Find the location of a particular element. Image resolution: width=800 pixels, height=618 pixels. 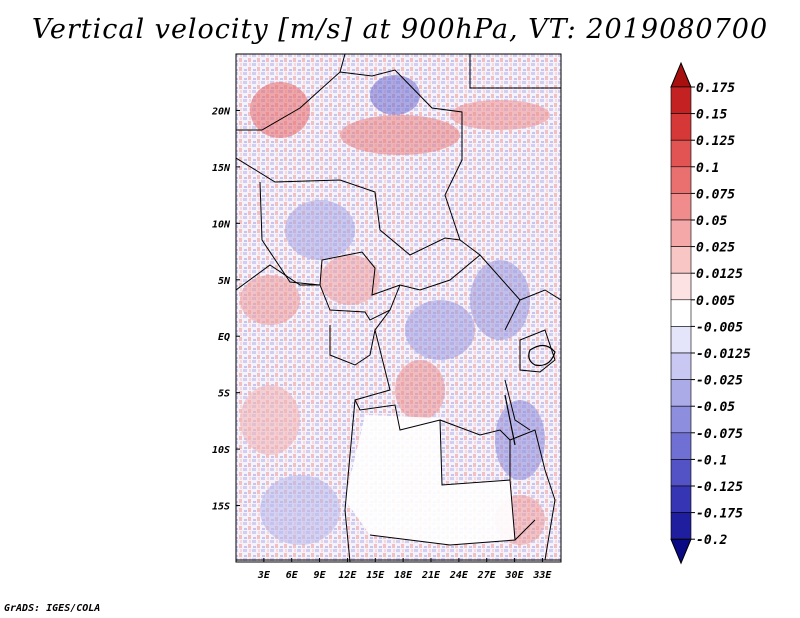

lon-tick-label: 15E is located at coordinates (375, 575).